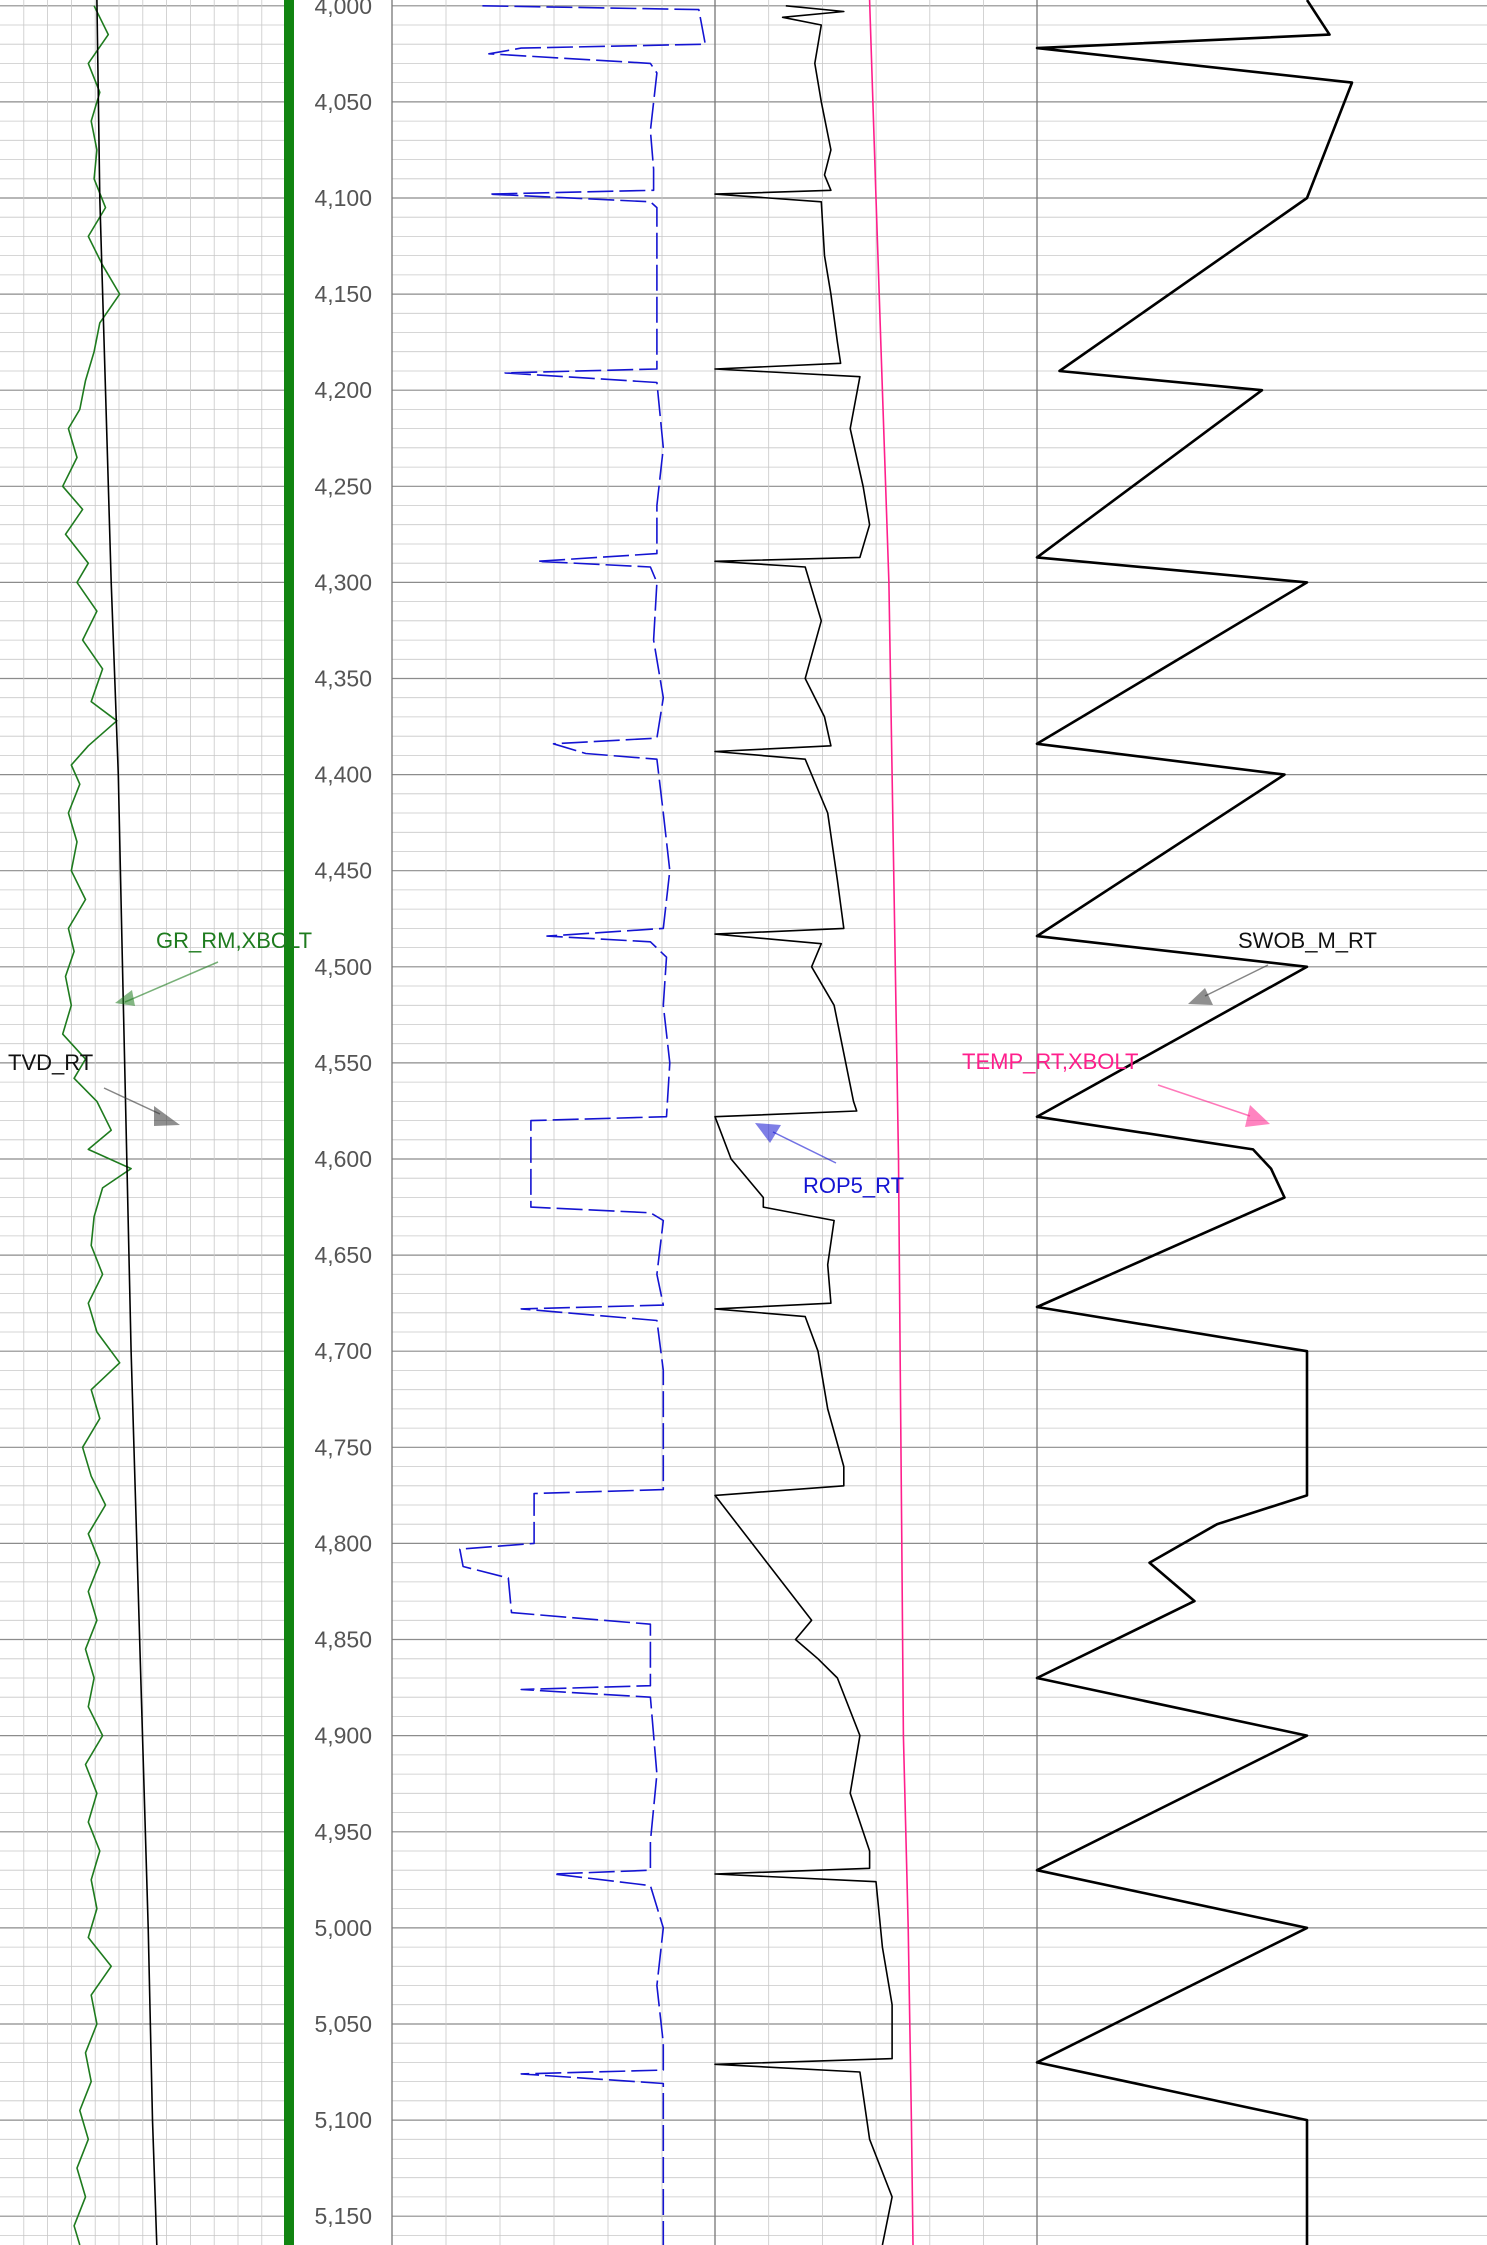 Image resolution: width=1487 pixels, height=2245 pixels. I want to click on rop-label-arrowhead, so click(768, 1133).